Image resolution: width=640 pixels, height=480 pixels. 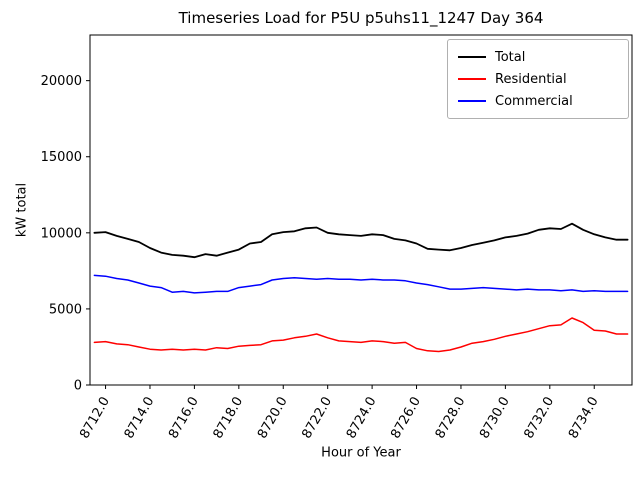 I want to click on legend-line-total-swatch, so click(x=472, y=57).